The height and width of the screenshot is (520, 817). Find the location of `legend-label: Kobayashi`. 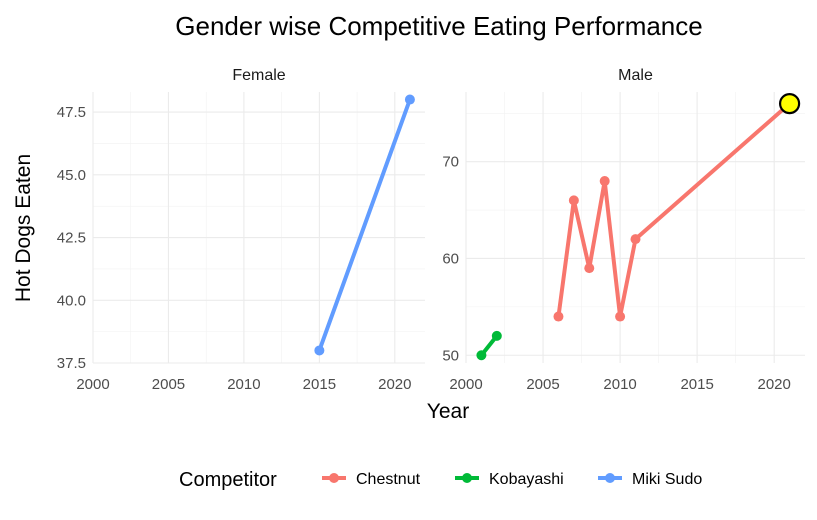

legend-label: Kobayashi is located at coordinates (526, 479).